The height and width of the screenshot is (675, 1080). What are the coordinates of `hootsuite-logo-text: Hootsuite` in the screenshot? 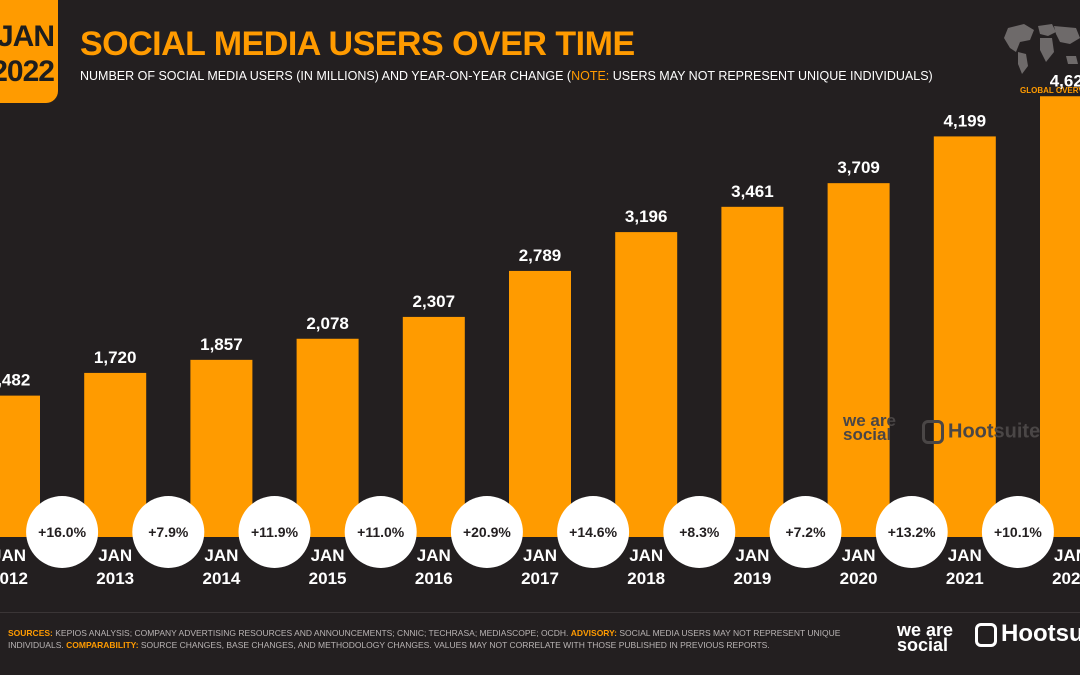 It's located at (1040, 633).